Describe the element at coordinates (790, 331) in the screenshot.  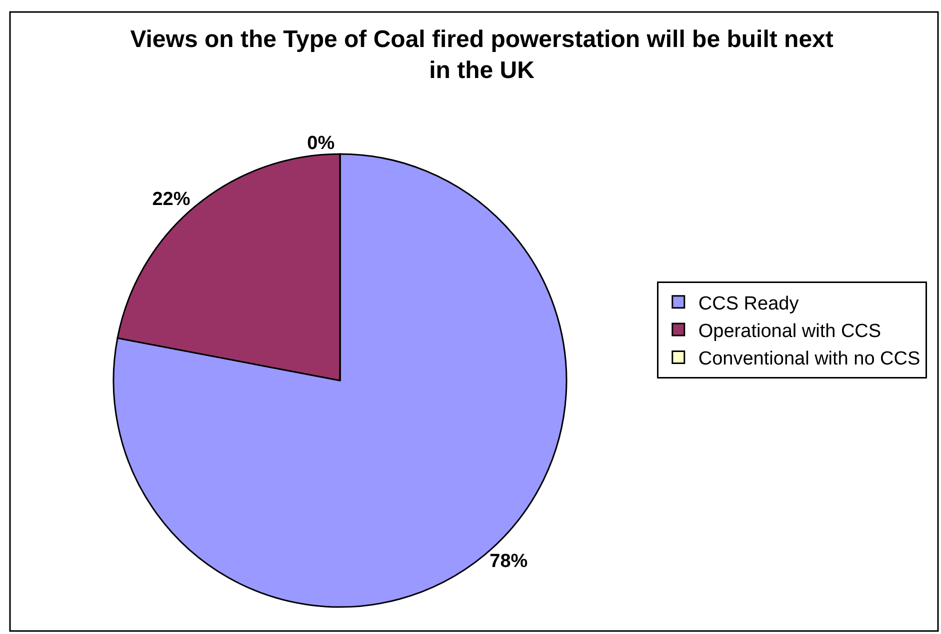
I see `legend-label: Operational with CCS` at that location.